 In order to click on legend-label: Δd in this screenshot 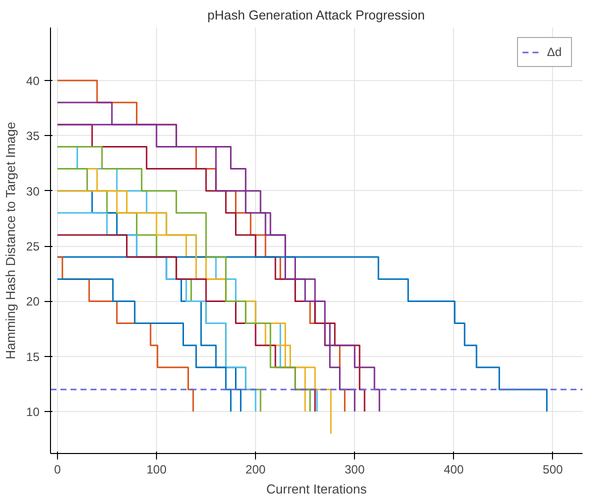, I will do `click(555, 52)`.